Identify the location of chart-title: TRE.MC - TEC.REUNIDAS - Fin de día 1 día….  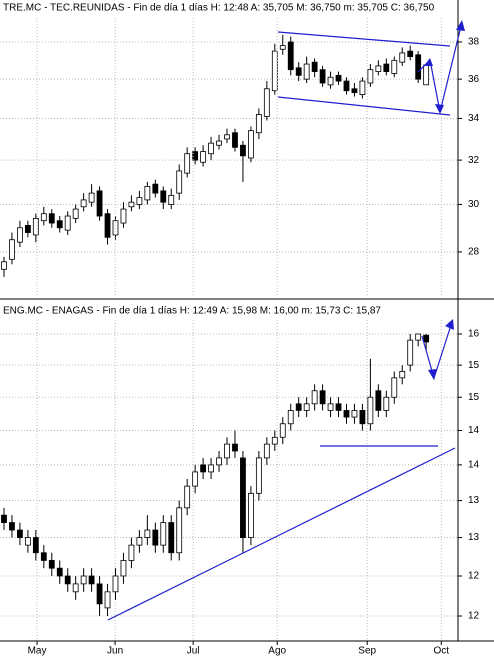
(219, 8).